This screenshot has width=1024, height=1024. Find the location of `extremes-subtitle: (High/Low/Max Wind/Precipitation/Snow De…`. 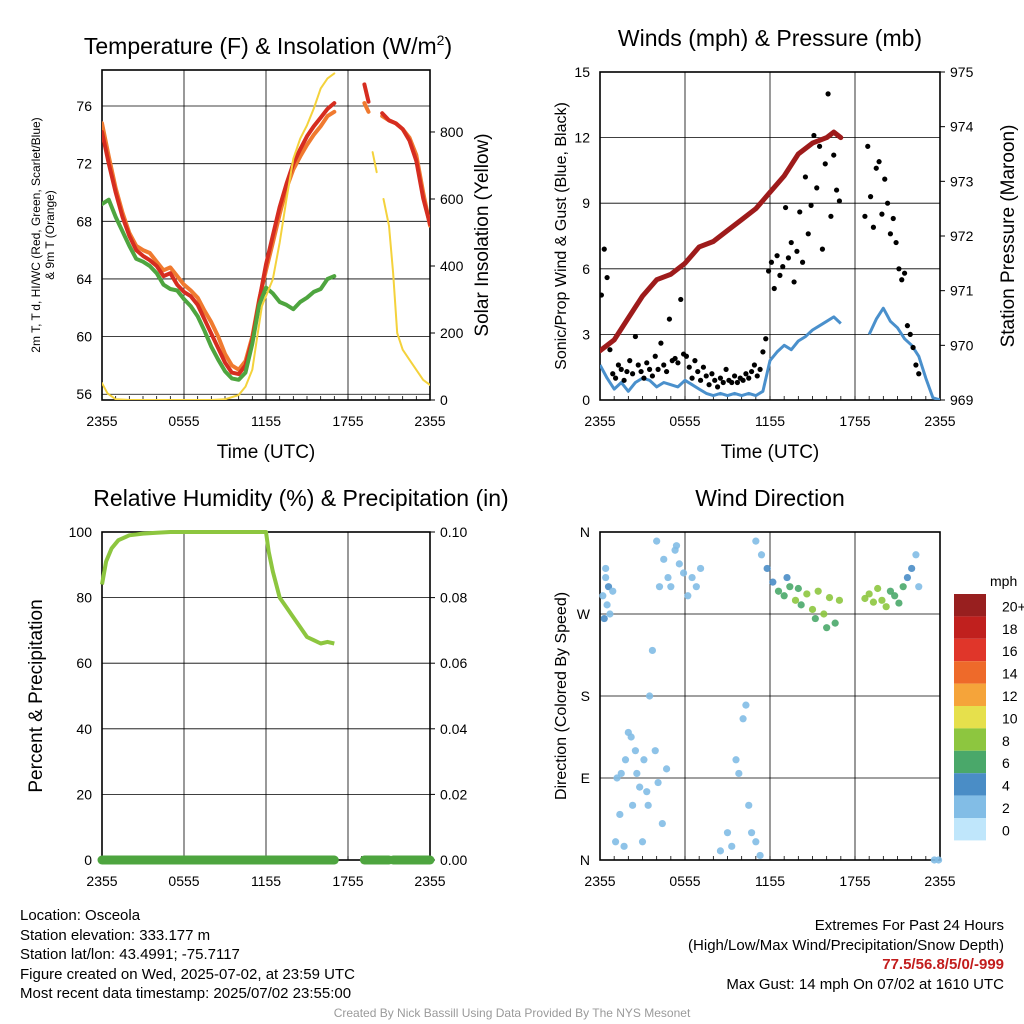

extremes-subtitle: (High/Low/Max Wind/Precipitation/Snow De… is located at coordinates (846, 945).